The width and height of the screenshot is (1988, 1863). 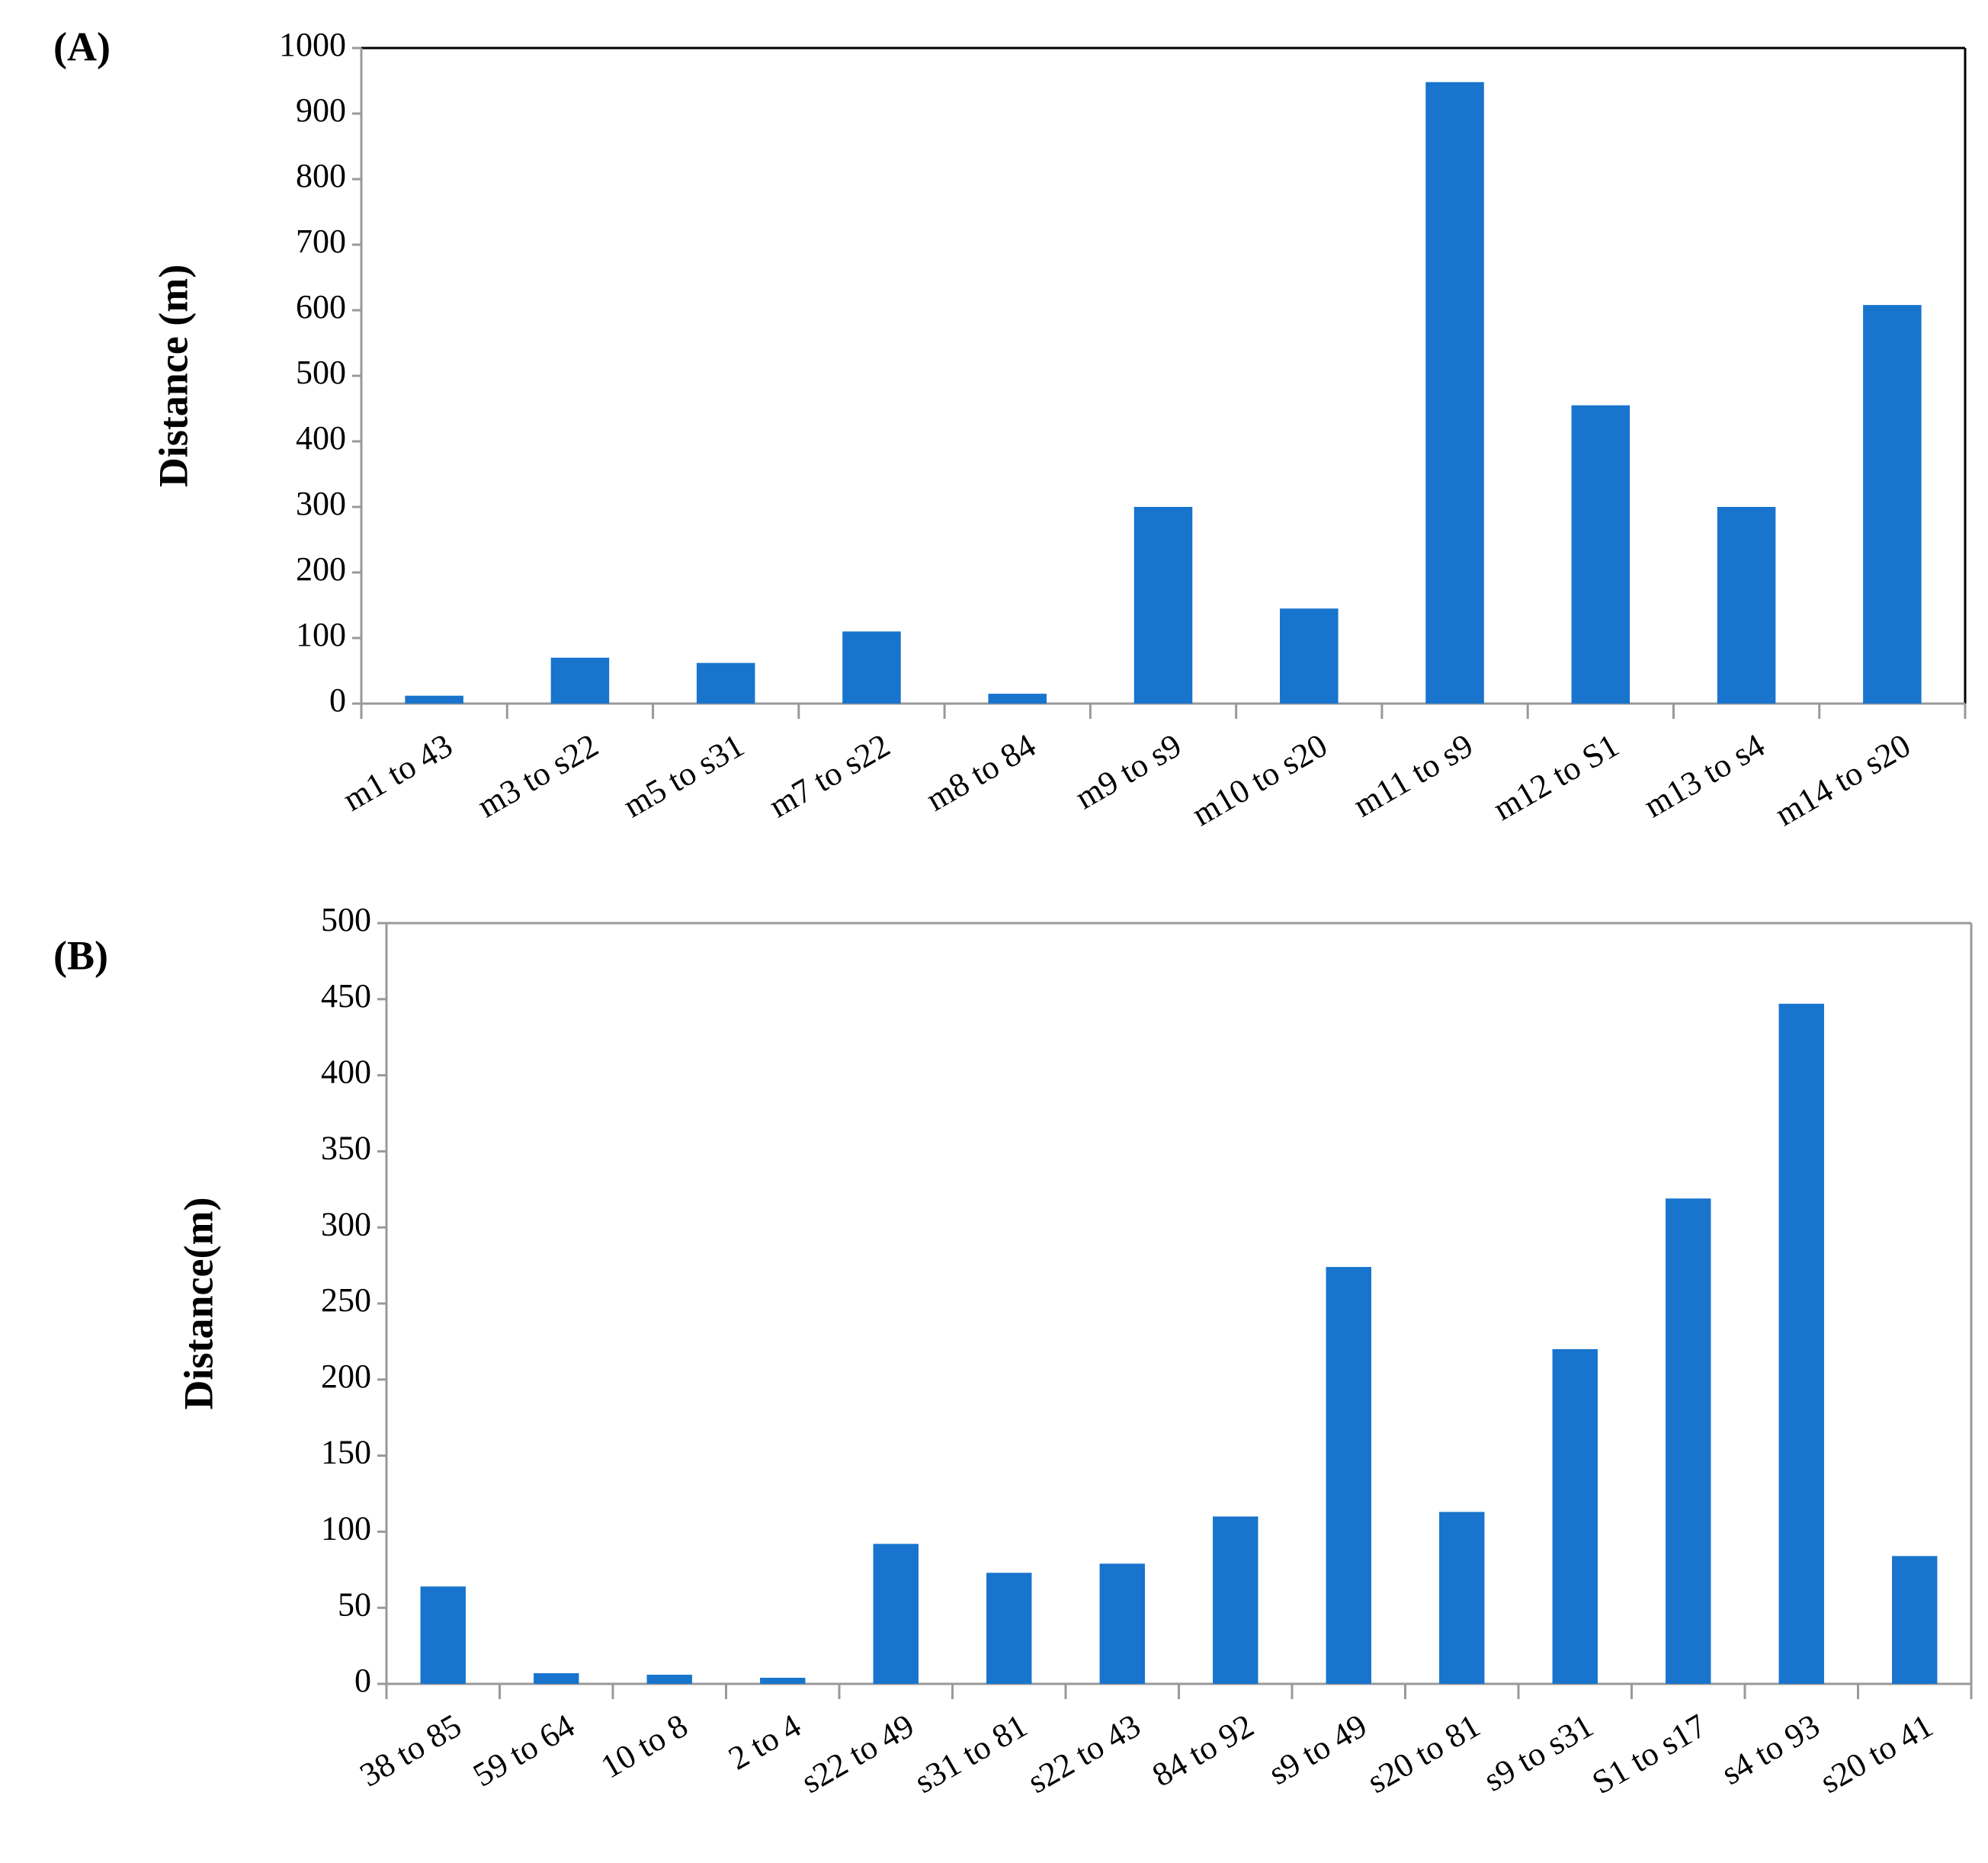 I want to click on x-tick-label: S1 to s17, so click(x=1649, y=1754).